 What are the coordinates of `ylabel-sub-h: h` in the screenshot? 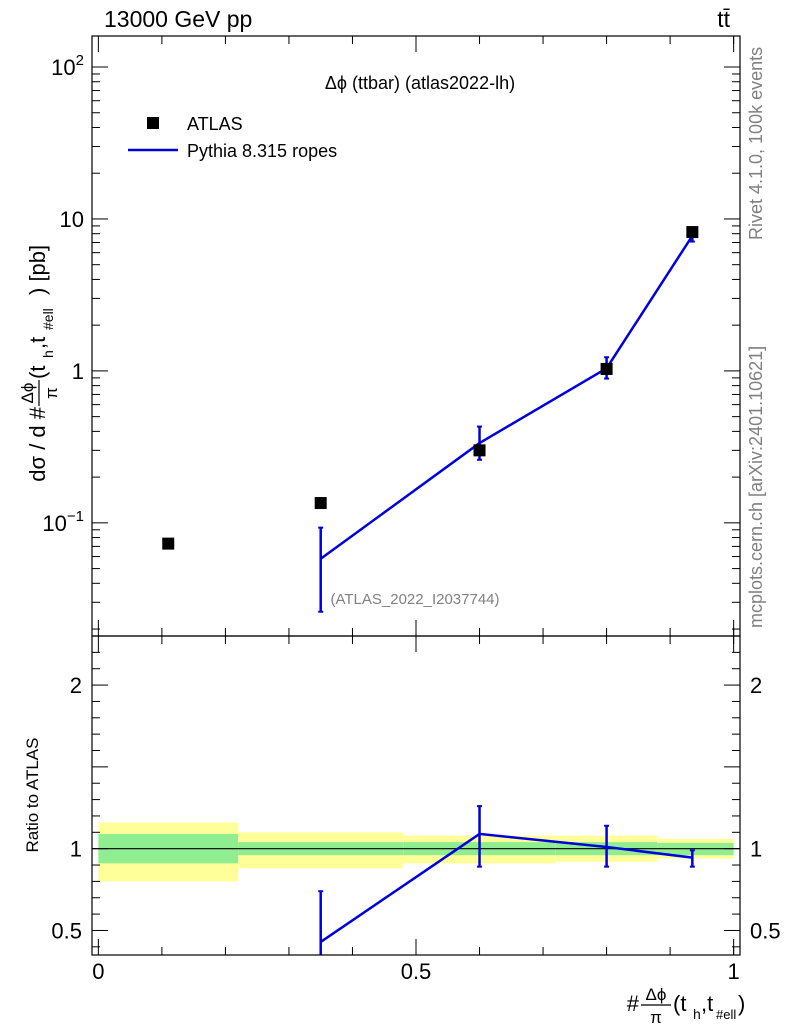 It's located at (48, 354).